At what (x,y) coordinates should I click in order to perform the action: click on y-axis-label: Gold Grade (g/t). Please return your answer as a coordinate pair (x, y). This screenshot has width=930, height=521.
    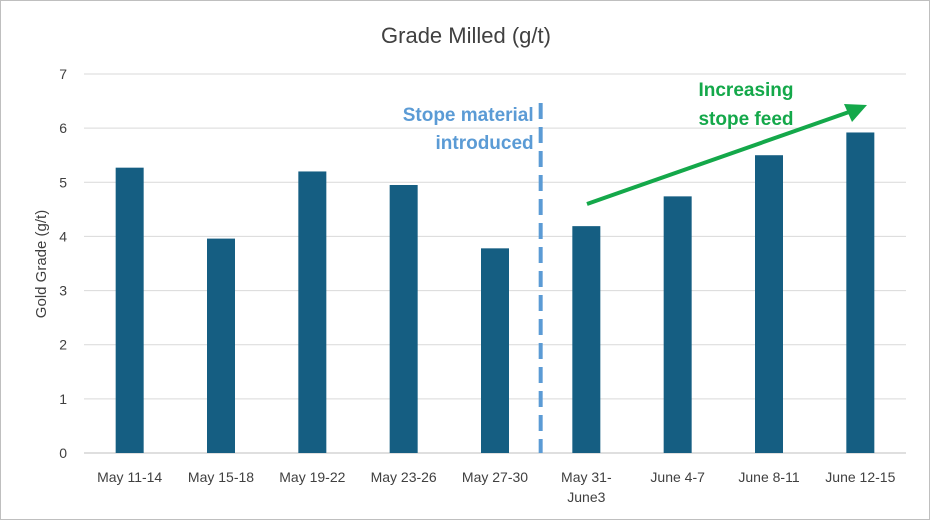
    Looking at the image, I should click on (41, 264).